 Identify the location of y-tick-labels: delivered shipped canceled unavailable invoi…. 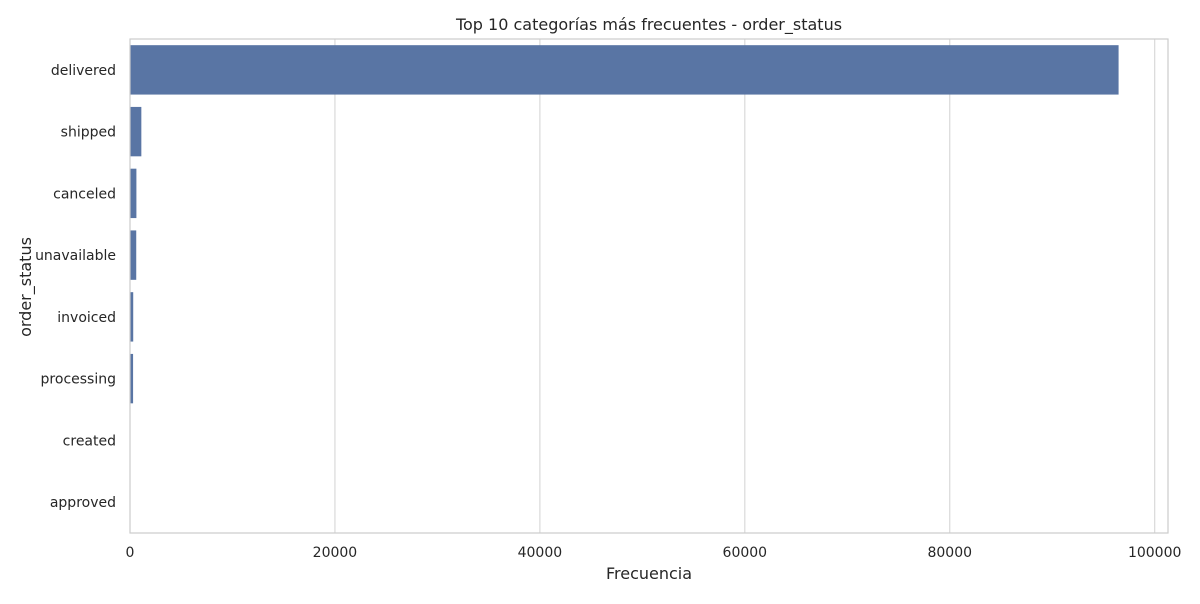
(75, 287).